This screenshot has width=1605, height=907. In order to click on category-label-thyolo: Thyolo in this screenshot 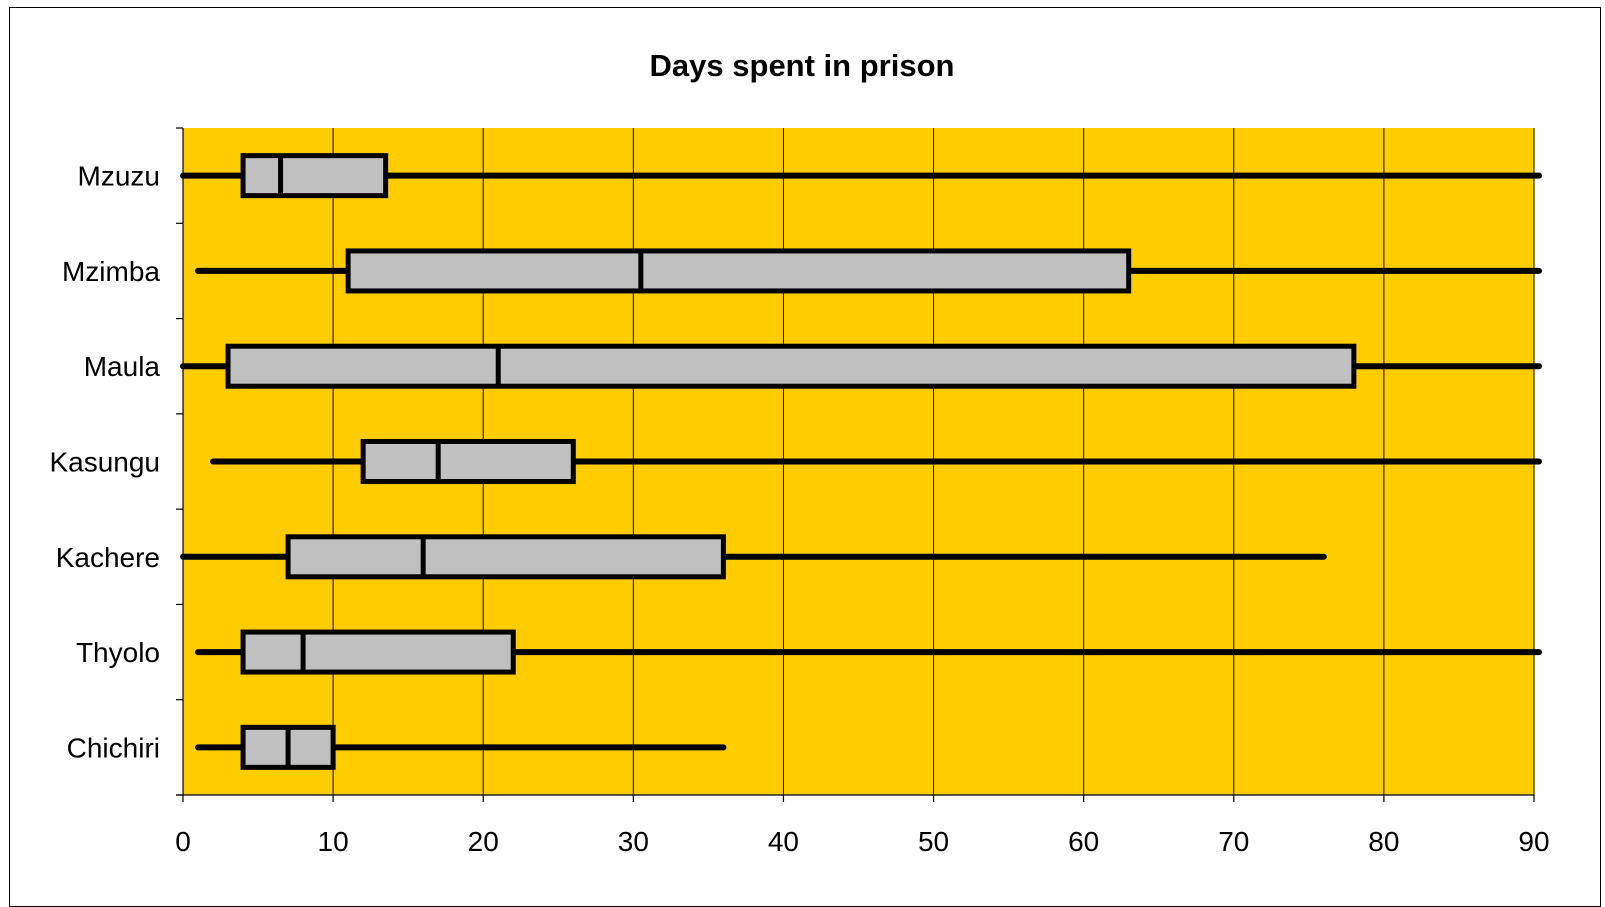, I will do `click(118, 652)`.